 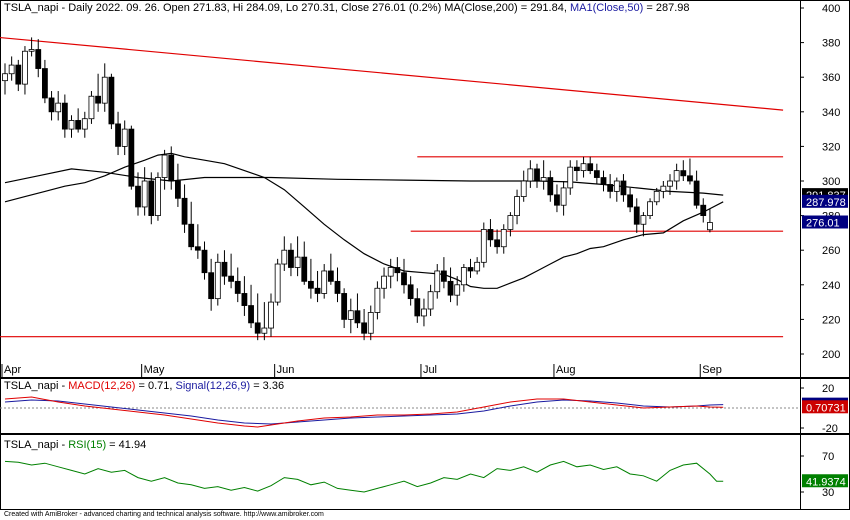 What do you see at coordinates (831, 113) in the screenshot?
I see `y-tick-label: 340` at bounding box center [831, 113].